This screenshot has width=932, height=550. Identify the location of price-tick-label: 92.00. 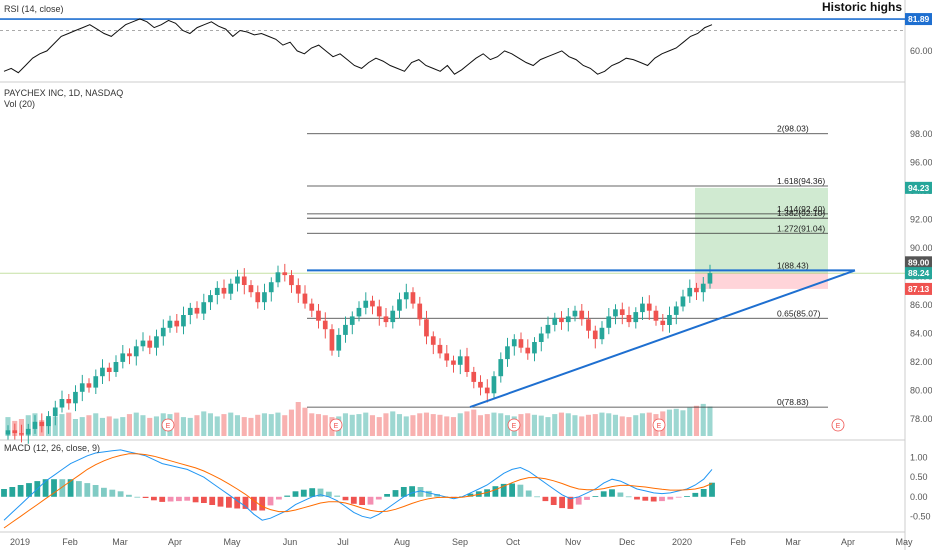
(921, 220).